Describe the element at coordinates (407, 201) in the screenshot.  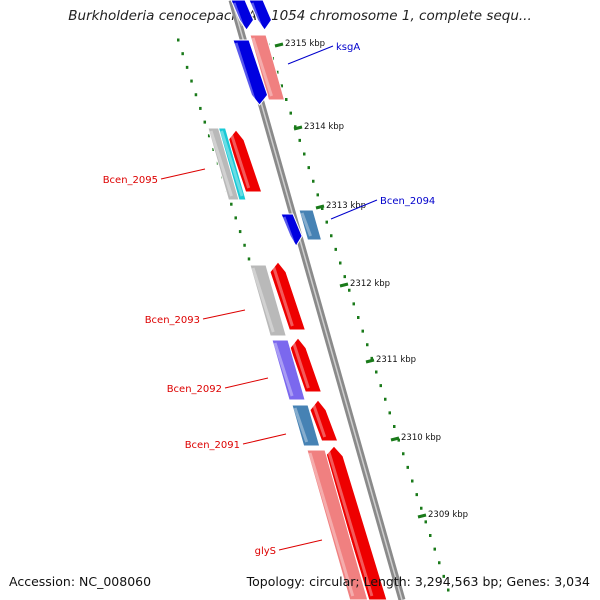
I see `gene-label: Bcen_2094` at that location.